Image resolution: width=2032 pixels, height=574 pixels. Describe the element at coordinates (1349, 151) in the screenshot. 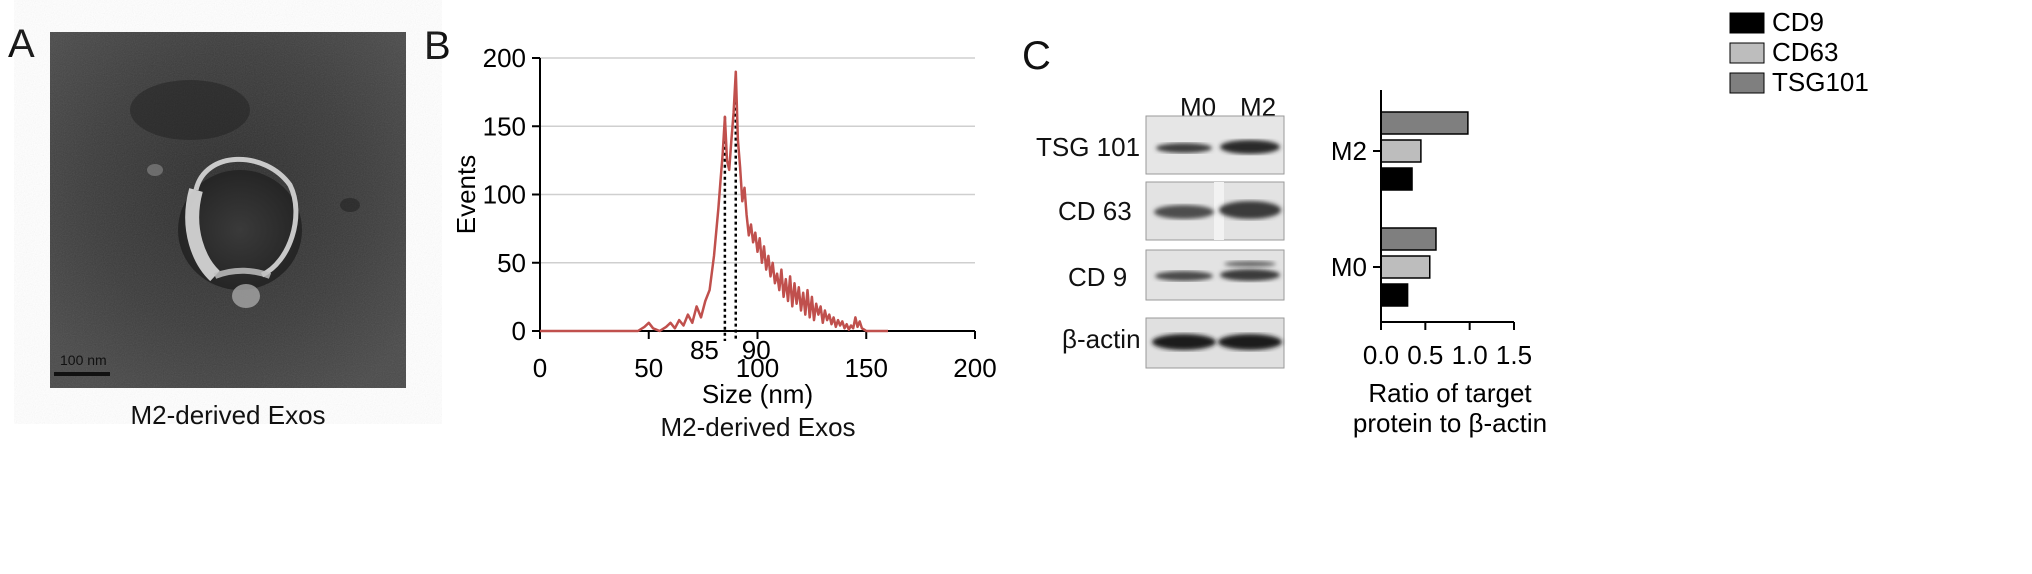

I see `category-label: M2` at that location.